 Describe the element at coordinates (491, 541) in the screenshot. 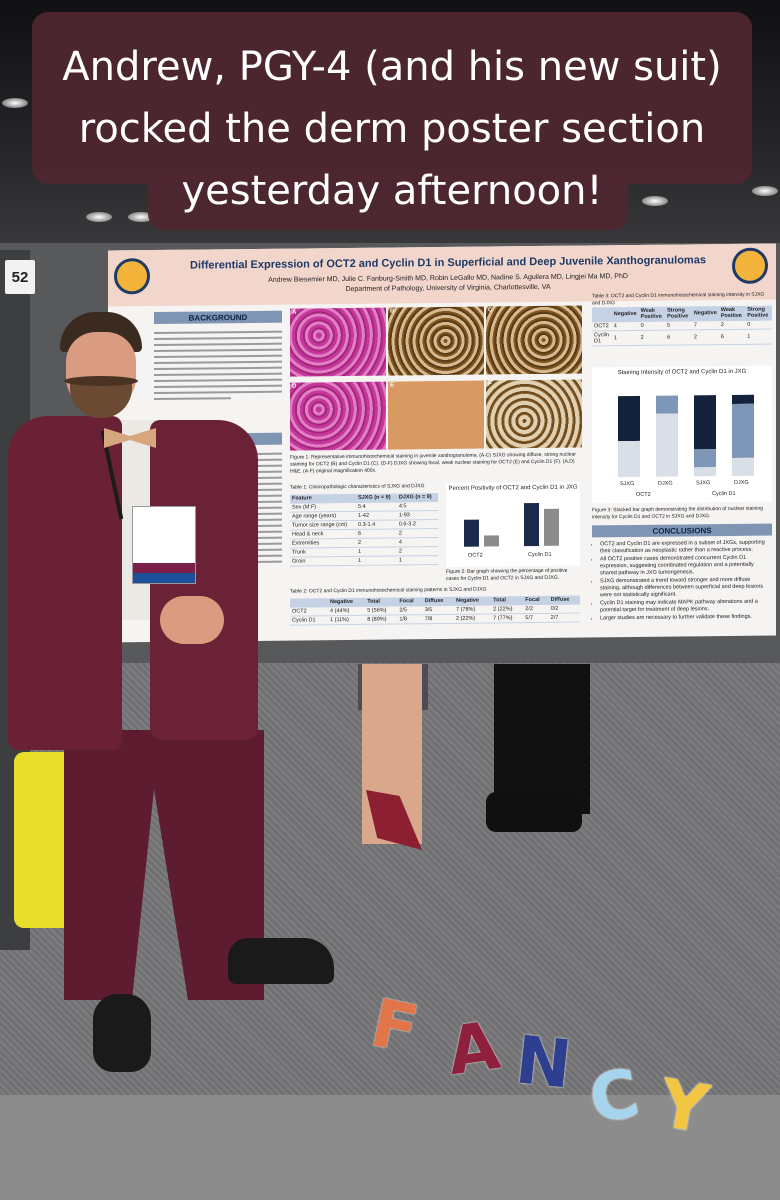

I see `figure2-bar-oct2-djxg` at that location.